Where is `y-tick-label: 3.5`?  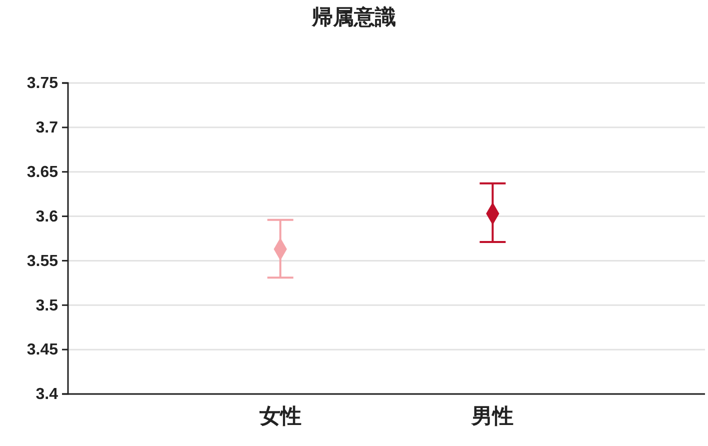
y-tick-label: 3.5 is located at coordinates (47, 305).